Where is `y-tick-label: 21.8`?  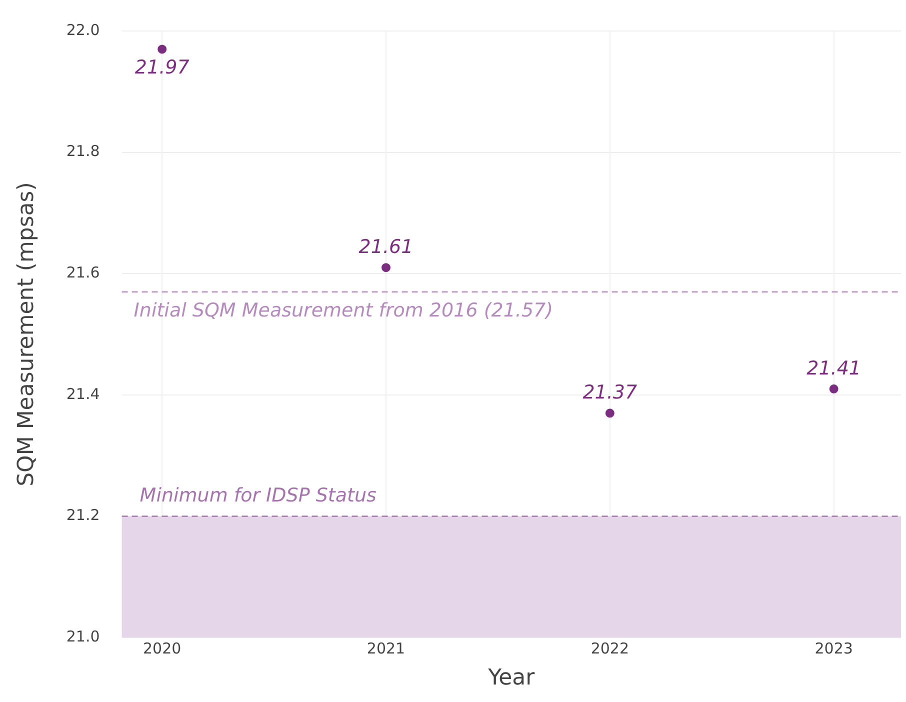
y-tick-label: 21.8 is located at coordinates (83, 151).